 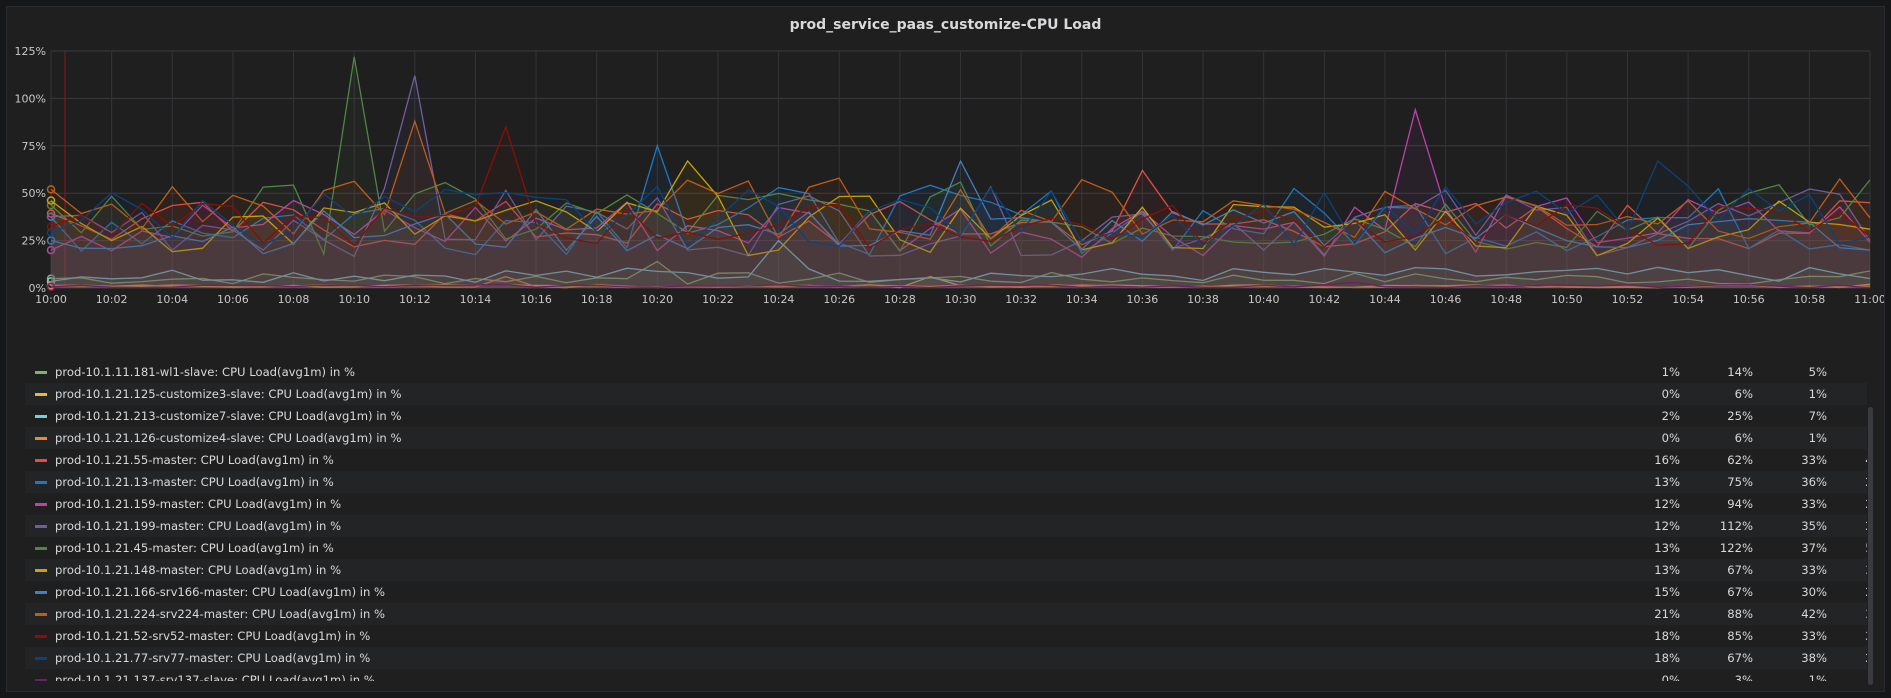 I want to click on legend-value-max: 6%, so click(x=1743, y=394).